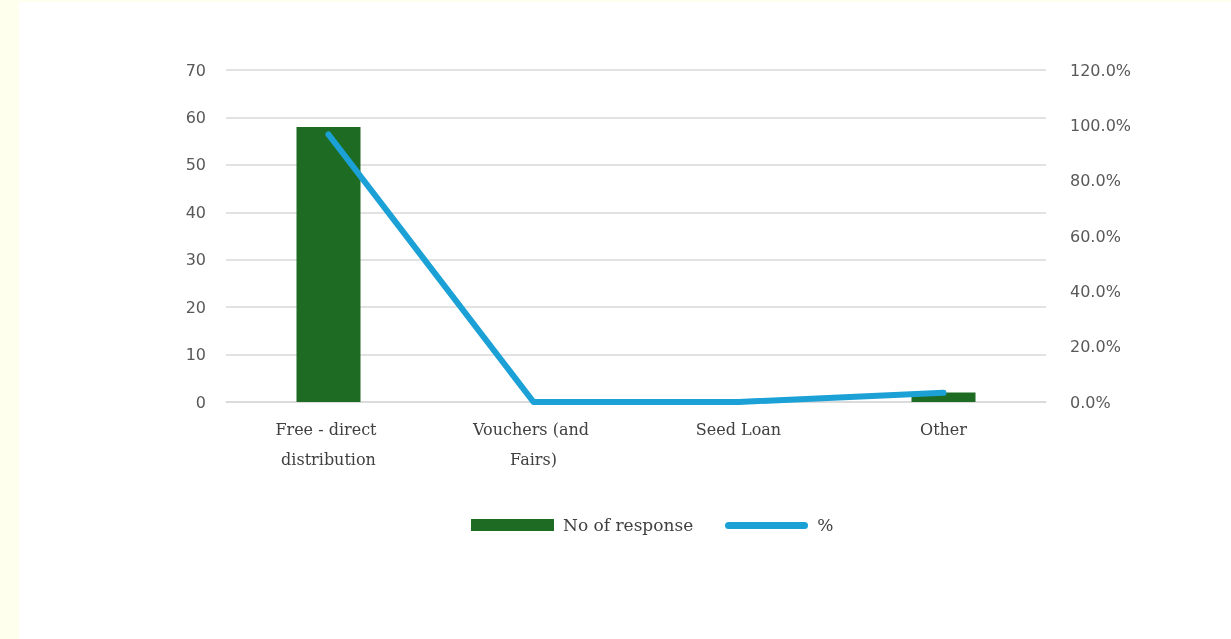  I want to click on y2-tick-label: 20.0%, so click(1095, 347).